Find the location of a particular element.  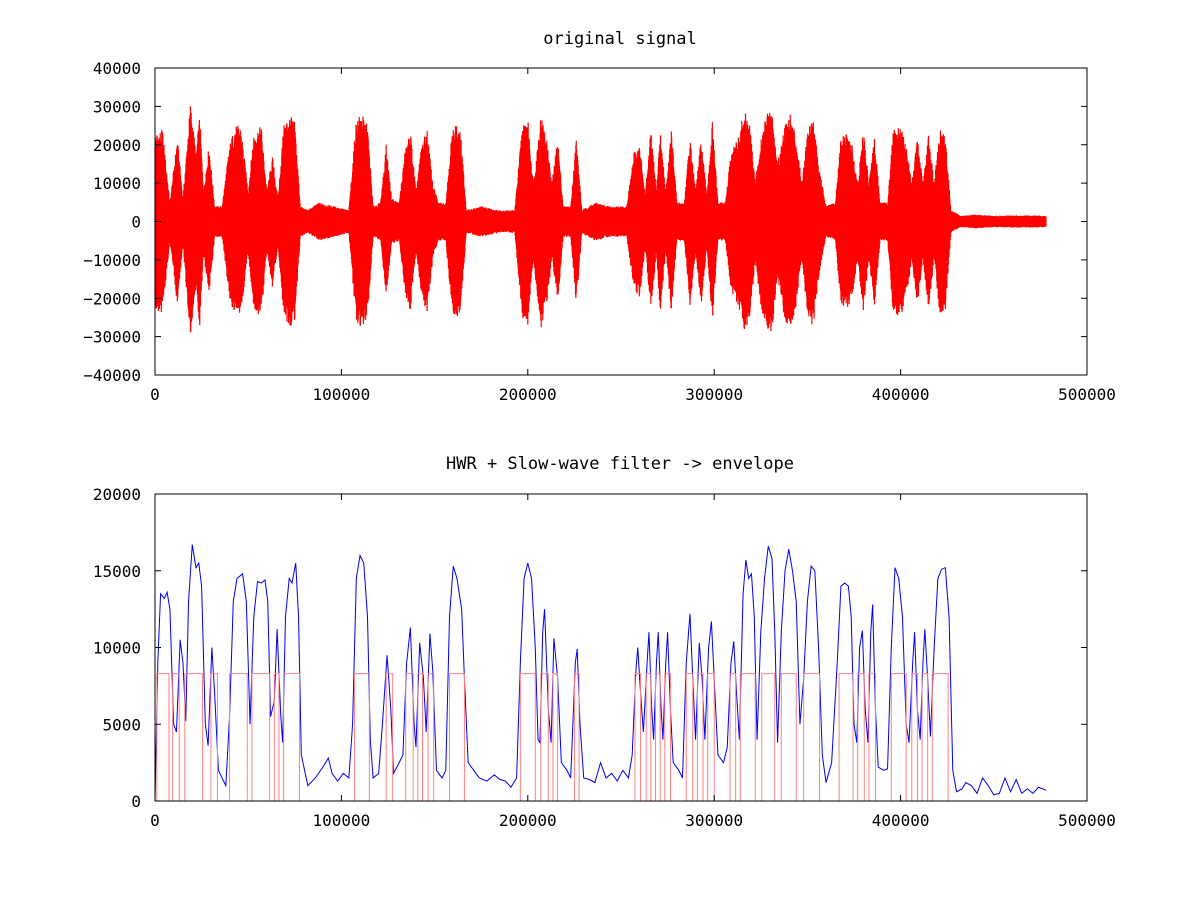

y-tick-label: 30000 is located at coordinates (117, 106).